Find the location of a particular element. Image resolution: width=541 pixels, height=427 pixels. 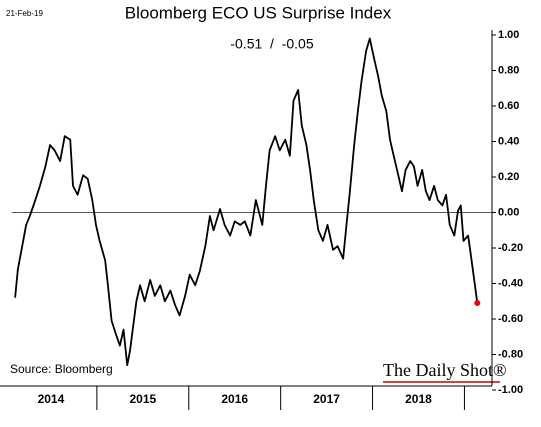

y-tick-label: -1.00 is located at coordinates (510, 390).